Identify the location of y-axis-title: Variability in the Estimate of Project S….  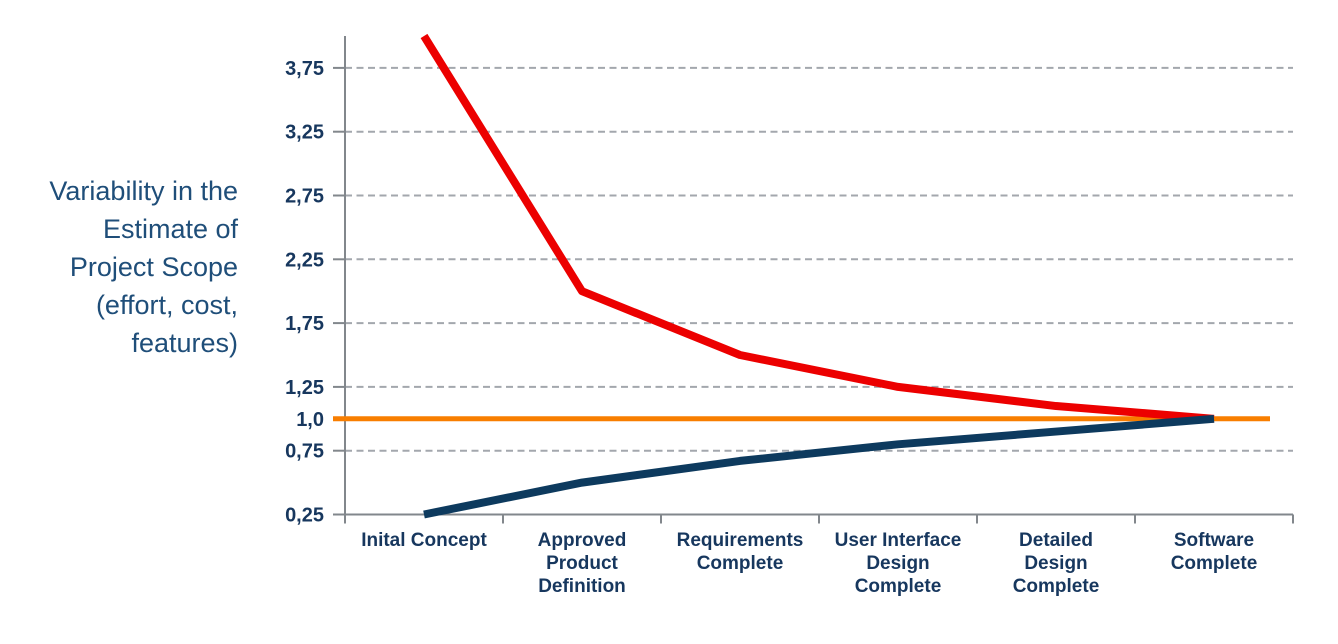
(143, 267).